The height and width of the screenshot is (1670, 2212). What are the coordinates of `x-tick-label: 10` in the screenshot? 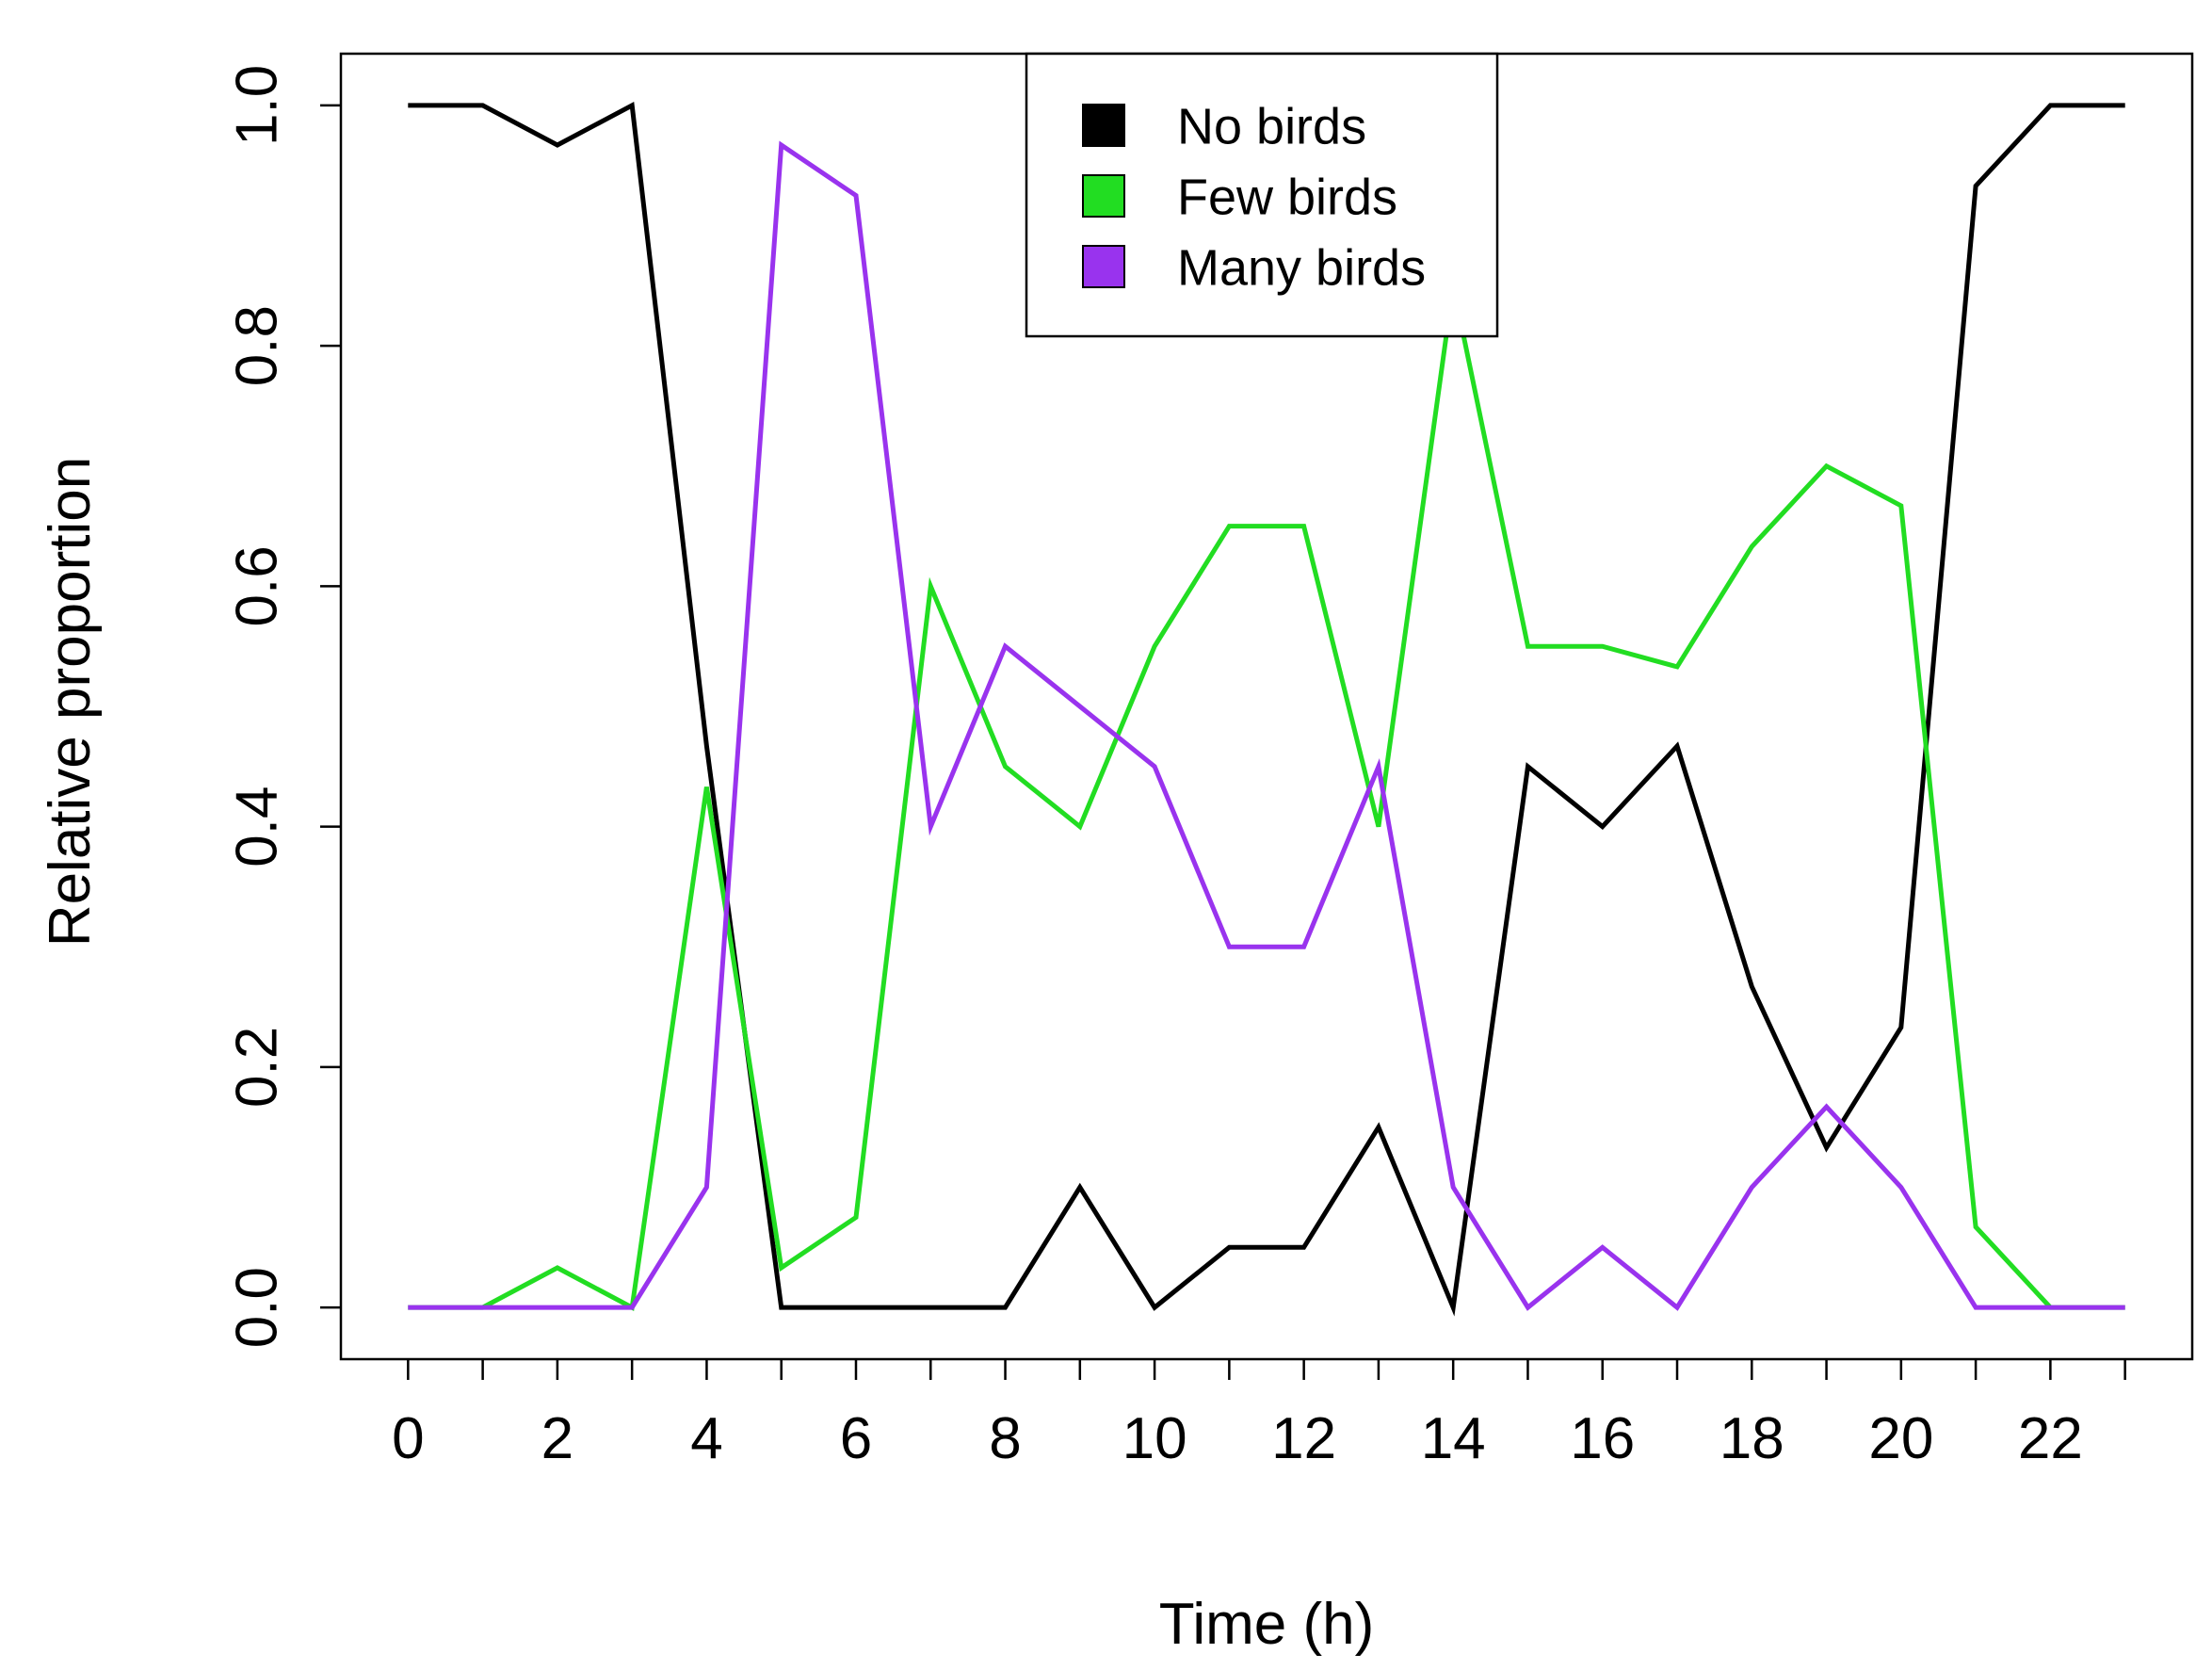 It's located at (1154, 1438).